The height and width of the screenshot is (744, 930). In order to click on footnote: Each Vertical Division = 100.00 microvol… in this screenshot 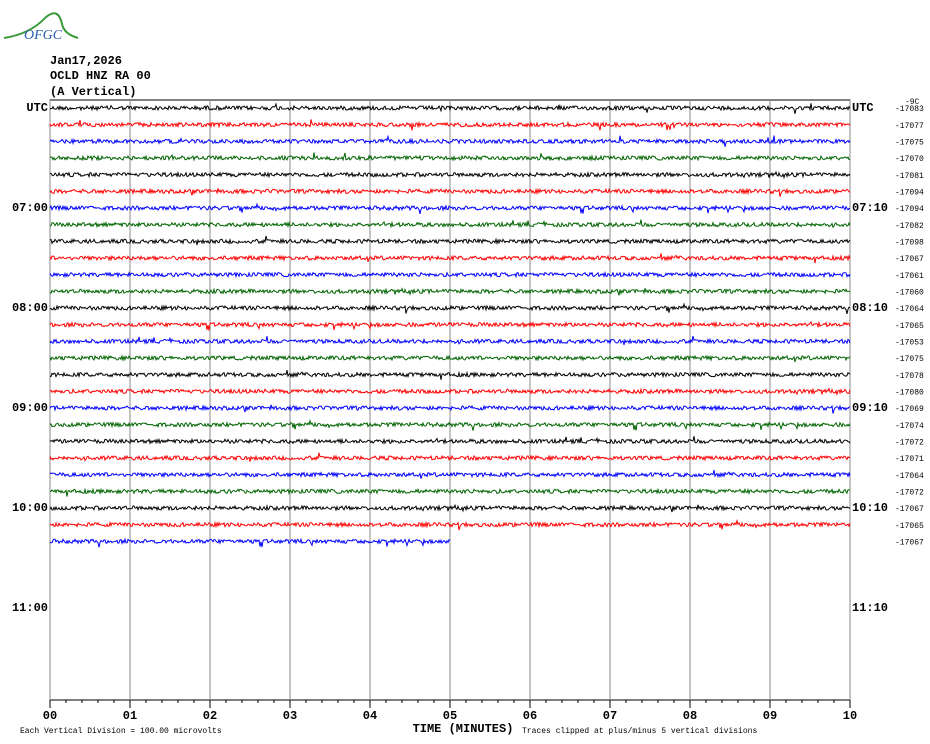, I will do `click(121, 731)`.